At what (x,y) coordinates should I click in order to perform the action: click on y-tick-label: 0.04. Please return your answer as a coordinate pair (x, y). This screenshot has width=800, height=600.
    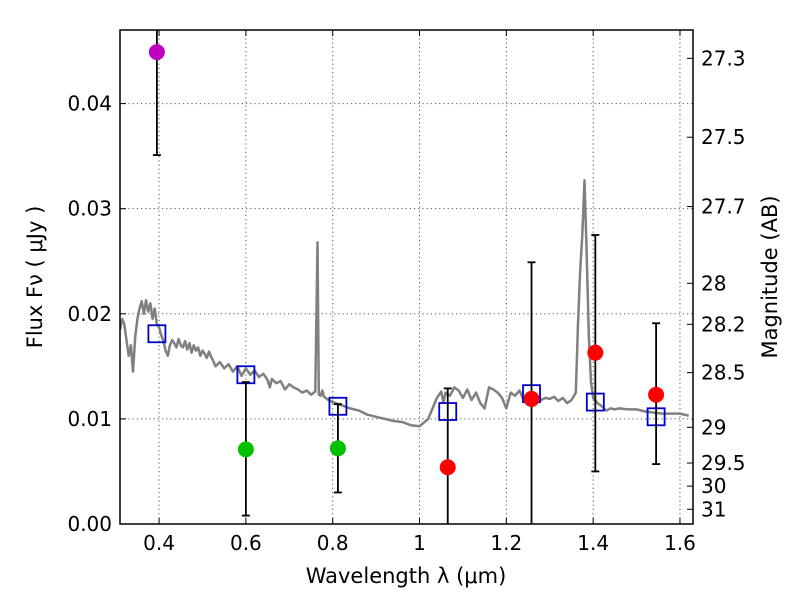
    Looking at the image, I should click on (89, 104).